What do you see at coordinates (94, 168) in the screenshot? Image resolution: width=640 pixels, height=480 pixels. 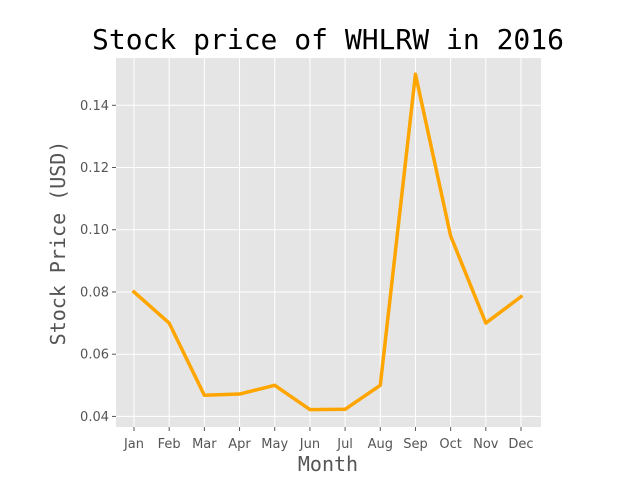 I see `y-tick-label: 0.12` at bounding box center [94, 168].